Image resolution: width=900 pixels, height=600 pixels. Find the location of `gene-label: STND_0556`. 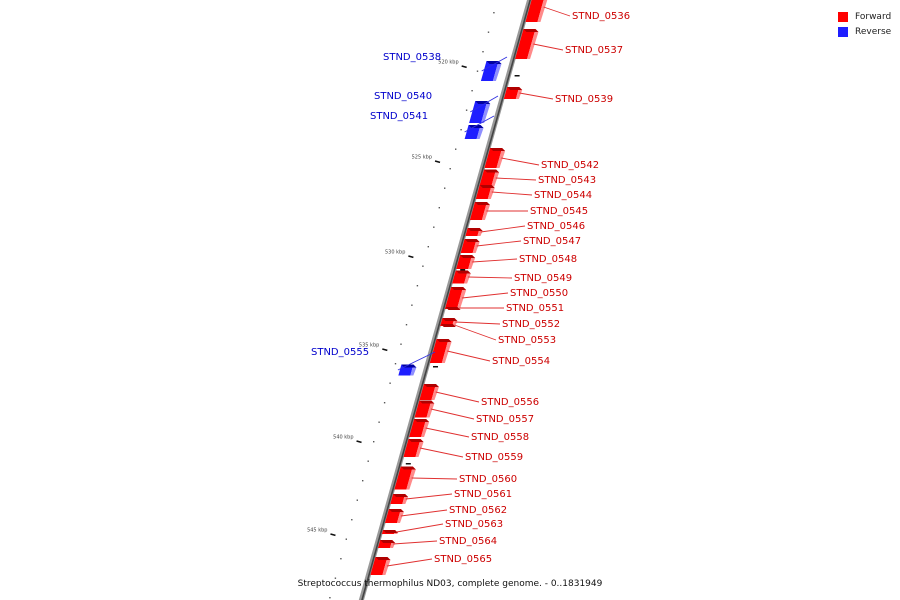

gene-label: STND_0556 is located at coordinates (510, 402).